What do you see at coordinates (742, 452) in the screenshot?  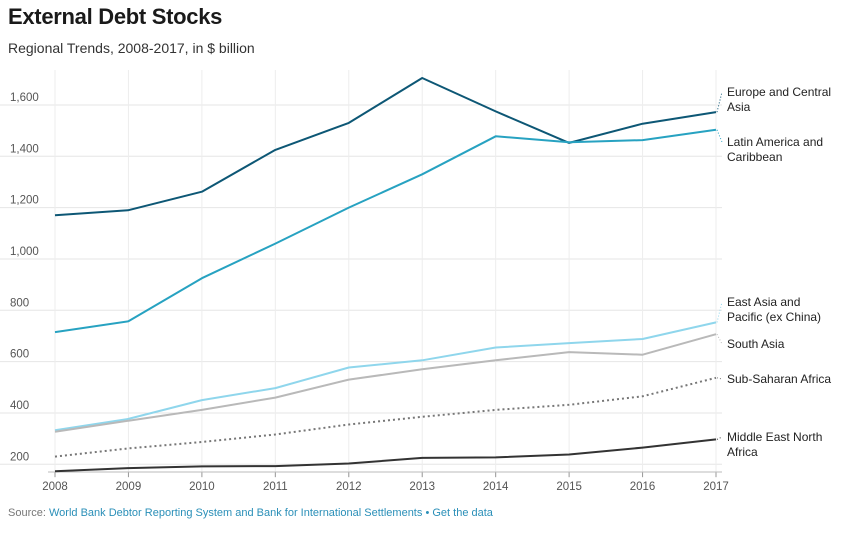 I see `series-label: Africa` at bounding box center [742, 452].